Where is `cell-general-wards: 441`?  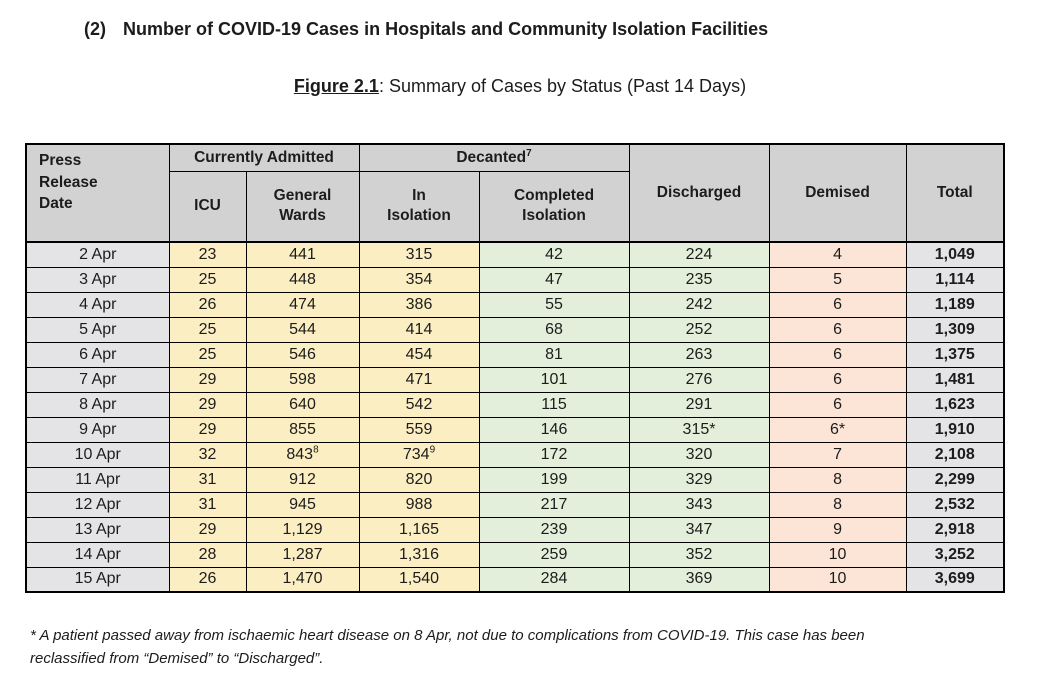
cell-general-wards: 441 is located at coordinates (302, 254).